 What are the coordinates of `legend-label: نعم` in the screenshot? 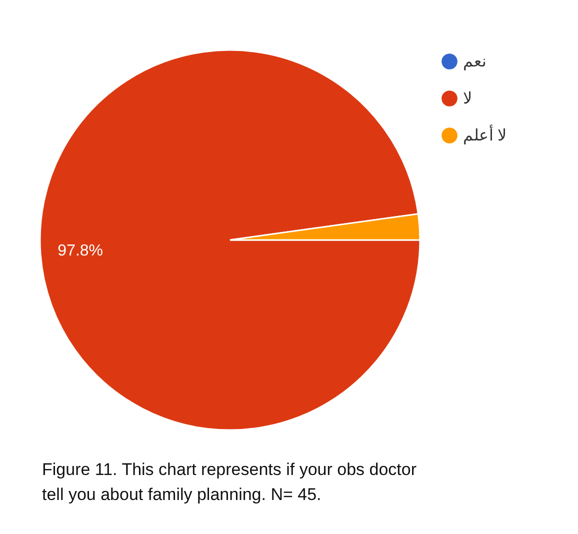 It's located at (474, 62).